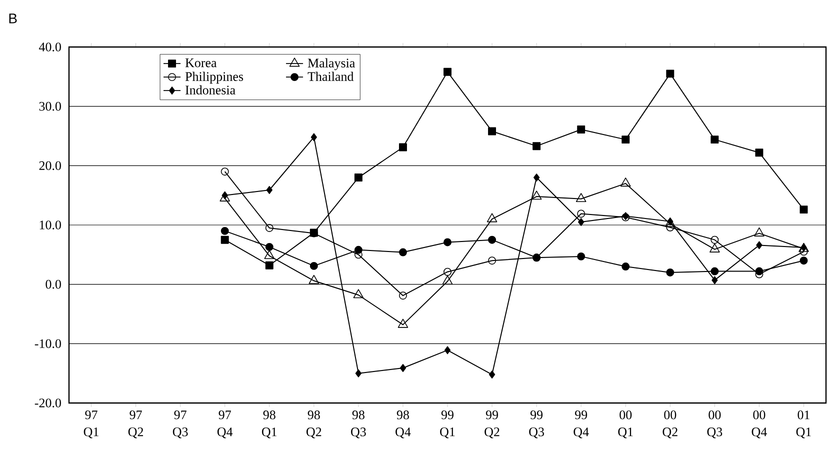  What do you see at coordinates (331, 76) in the screenshot?
I see `legend-label: Thailand` at bounding box center [331, 76].